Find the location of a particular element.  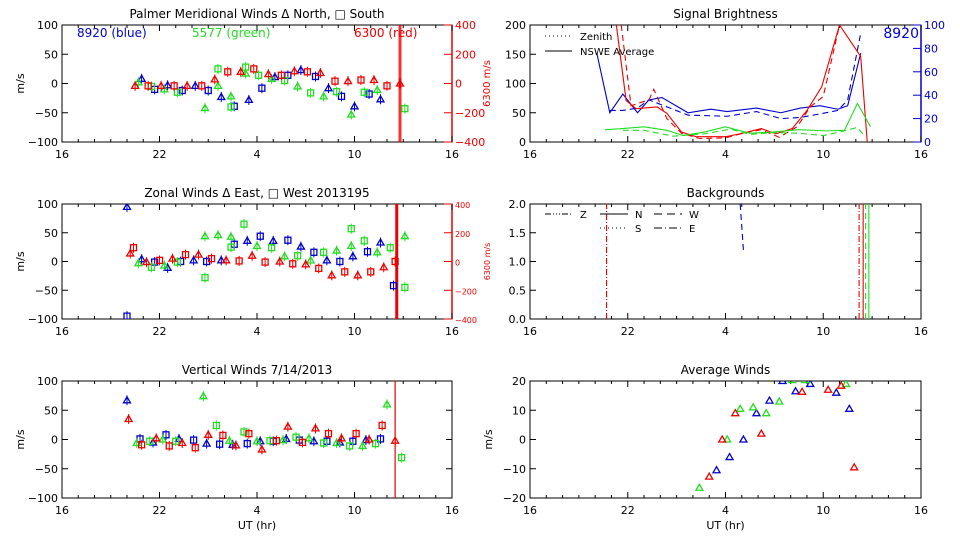

series-line-8920-Zenith is located at coordinates (735, 76).